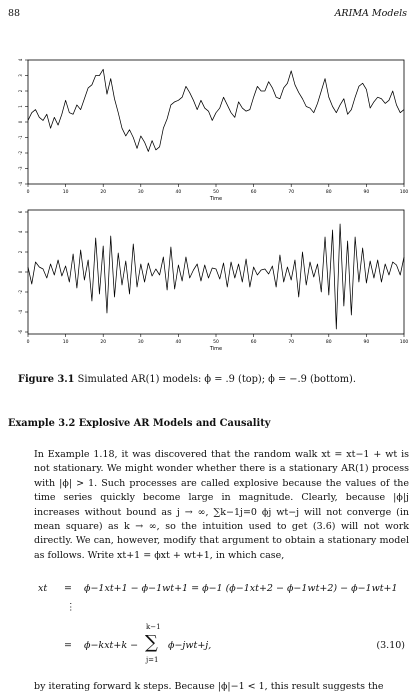 The height and width of the screenshot is (699, 419). What do you see at coordinates (20, 106) in the screenshot?
I see `top-ytick-label: 1` at bounding box center [20, 106].